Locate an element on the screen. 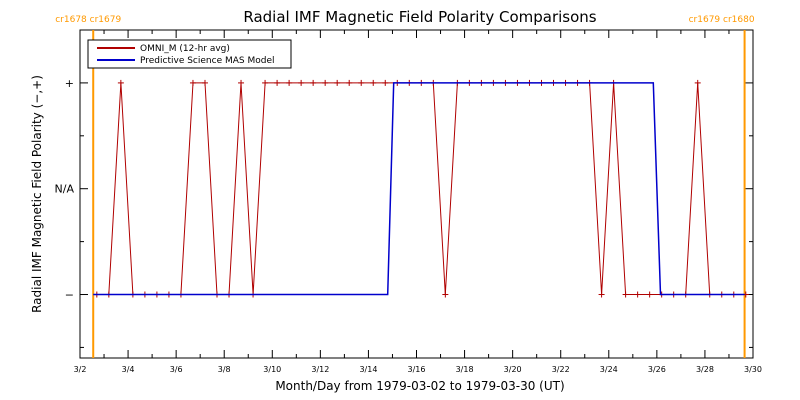  x-tick-label: 3/16 is located at coordinates (417, 369).